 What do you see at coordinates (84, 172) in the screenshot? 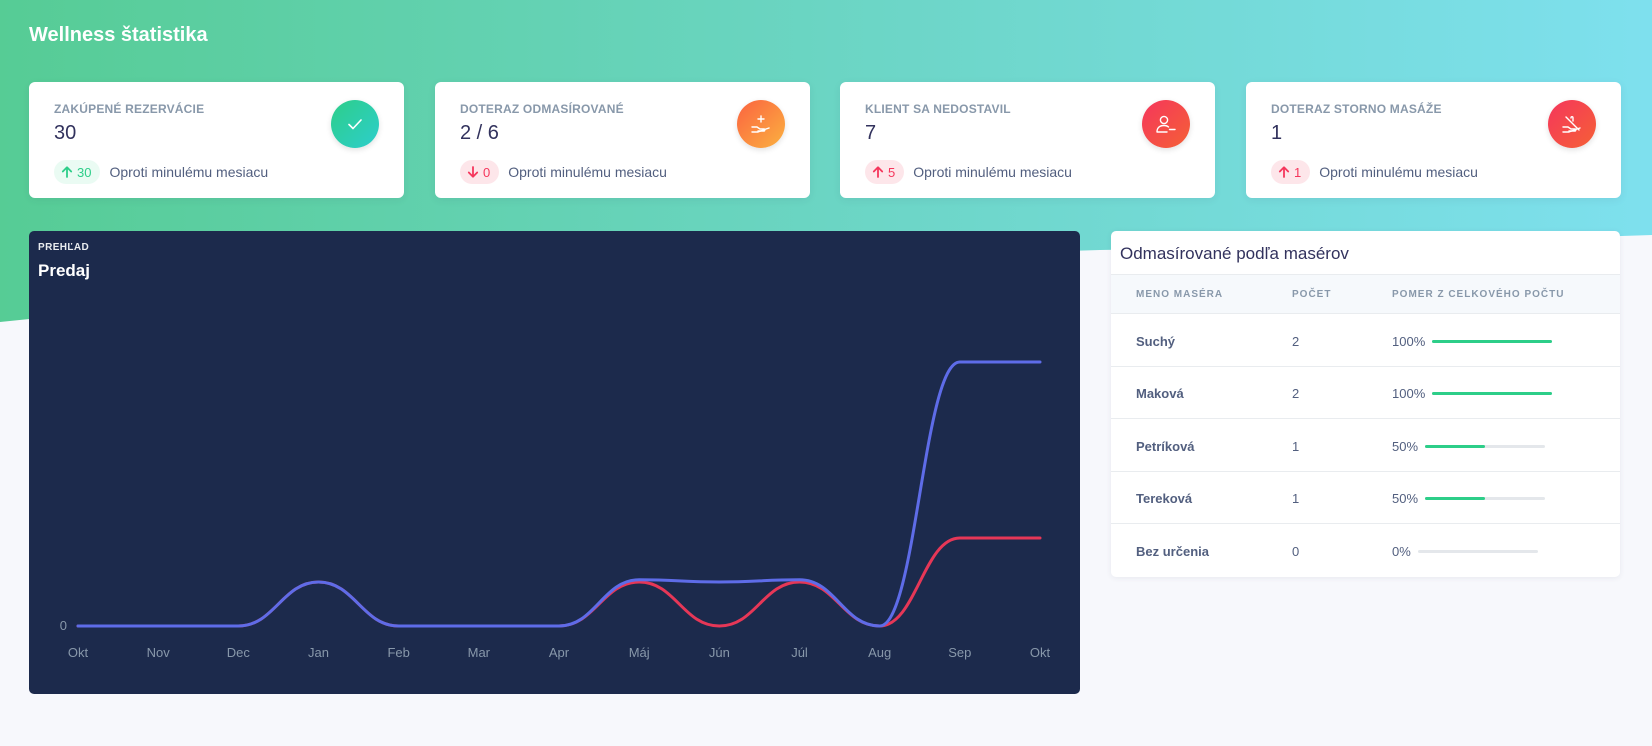
I see `change-value: 30` at bounding box center [84, 172].